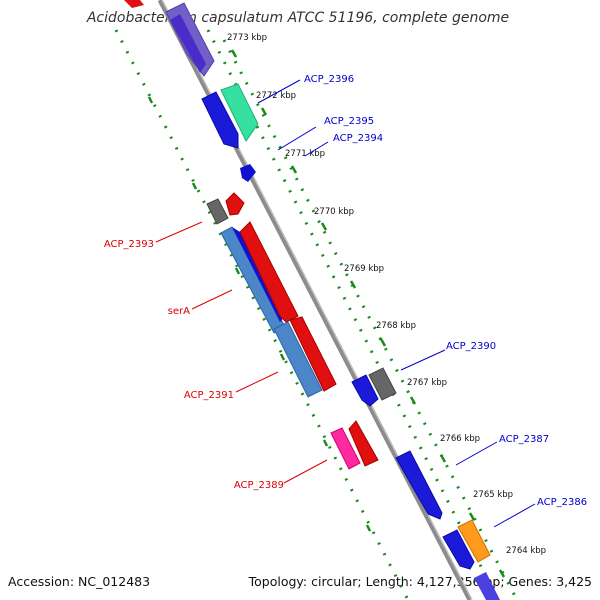 The image size is (600, 600). What do you see at coordinates (526, 551) in the screenshot?
I see `tick-label-2764: 2764 kbp` at bounding box center [526, 551].